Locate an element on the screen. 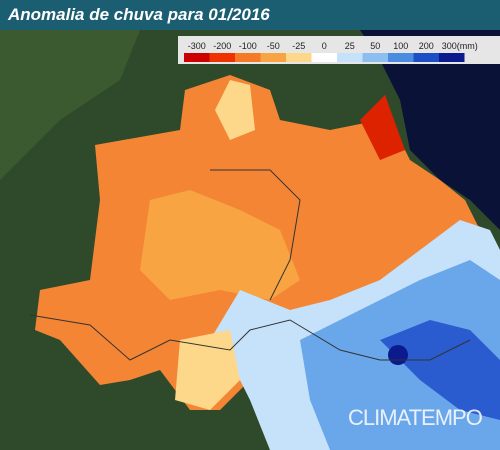 This screenshot has height=450, width=500. legend-label: 300(mm) is located at coordinates (460, 46).